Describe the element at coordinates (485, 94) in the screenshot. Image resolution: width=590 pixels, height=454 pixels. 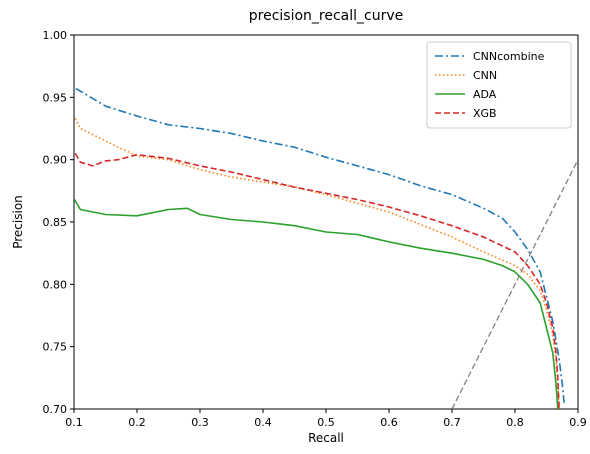
I see `legend-label-ada: ADA` at that location.